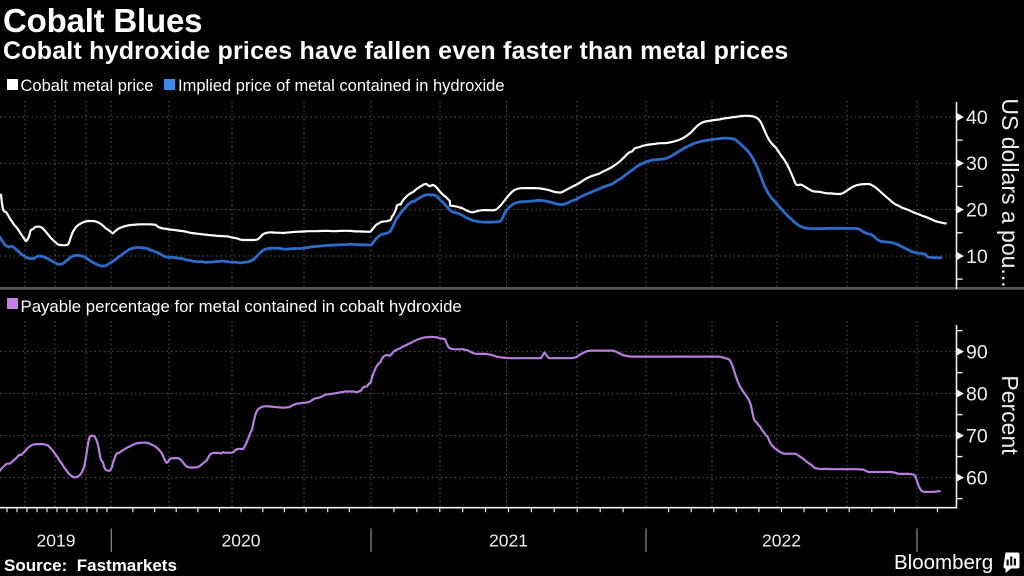  Describe the element at coordinates (977, 118) in the screenshot. I see `svg-text: 40` at that location.